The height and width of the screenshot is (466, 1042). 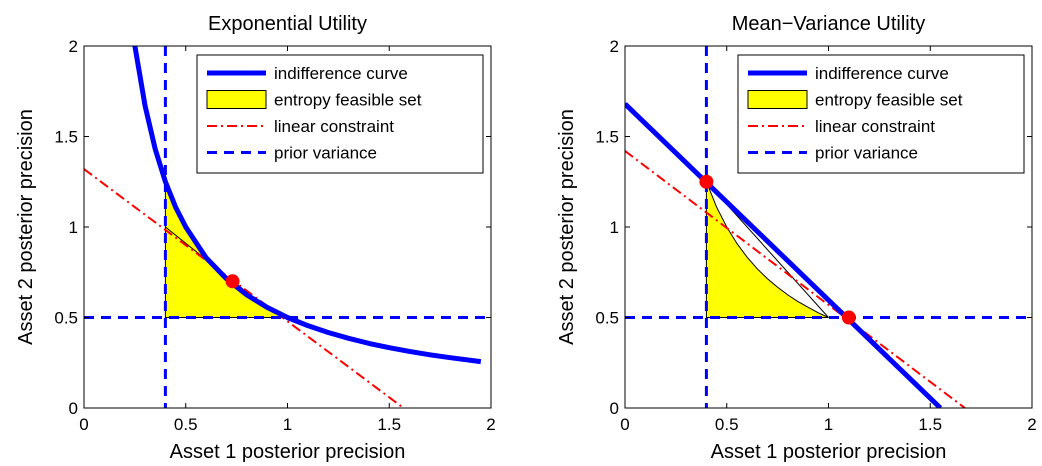 What do you see at coordinates (767, 249) in the screenshot?
I see `entropy-feasible-set` at bounding box center [767, 249].